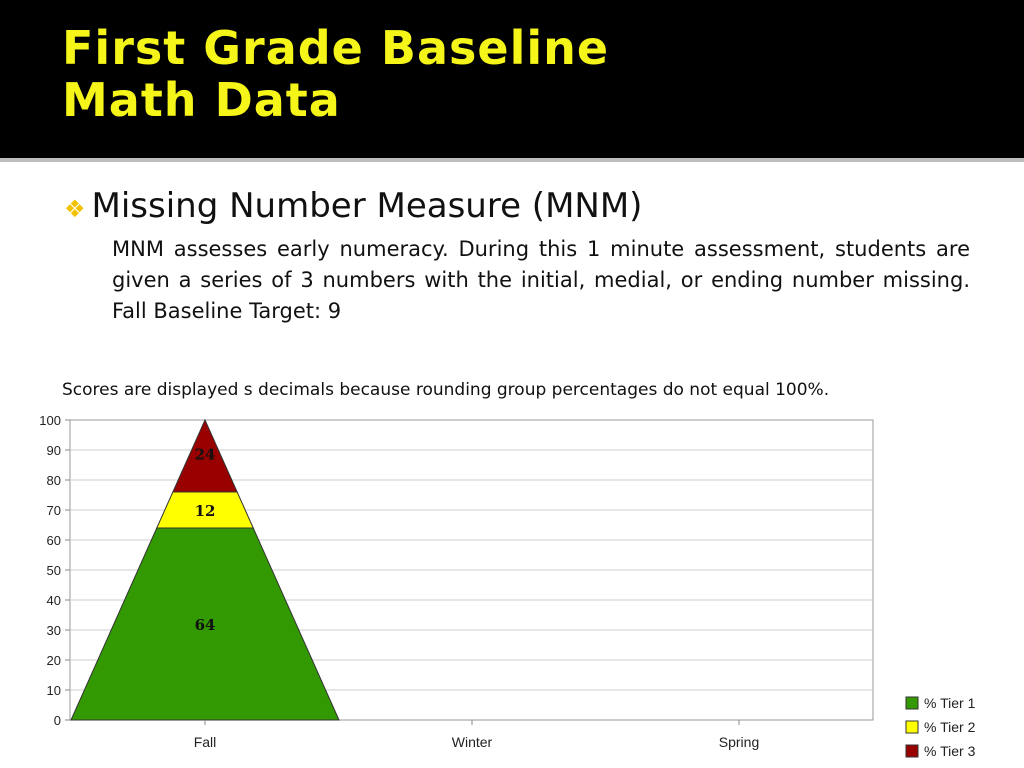 The height and width of the screenshot is (768, 1024). What do you see at coordinates (950, 727) in the screenshot?
I see `legend-label: % Tier 2` at bounding box center [950, 727].